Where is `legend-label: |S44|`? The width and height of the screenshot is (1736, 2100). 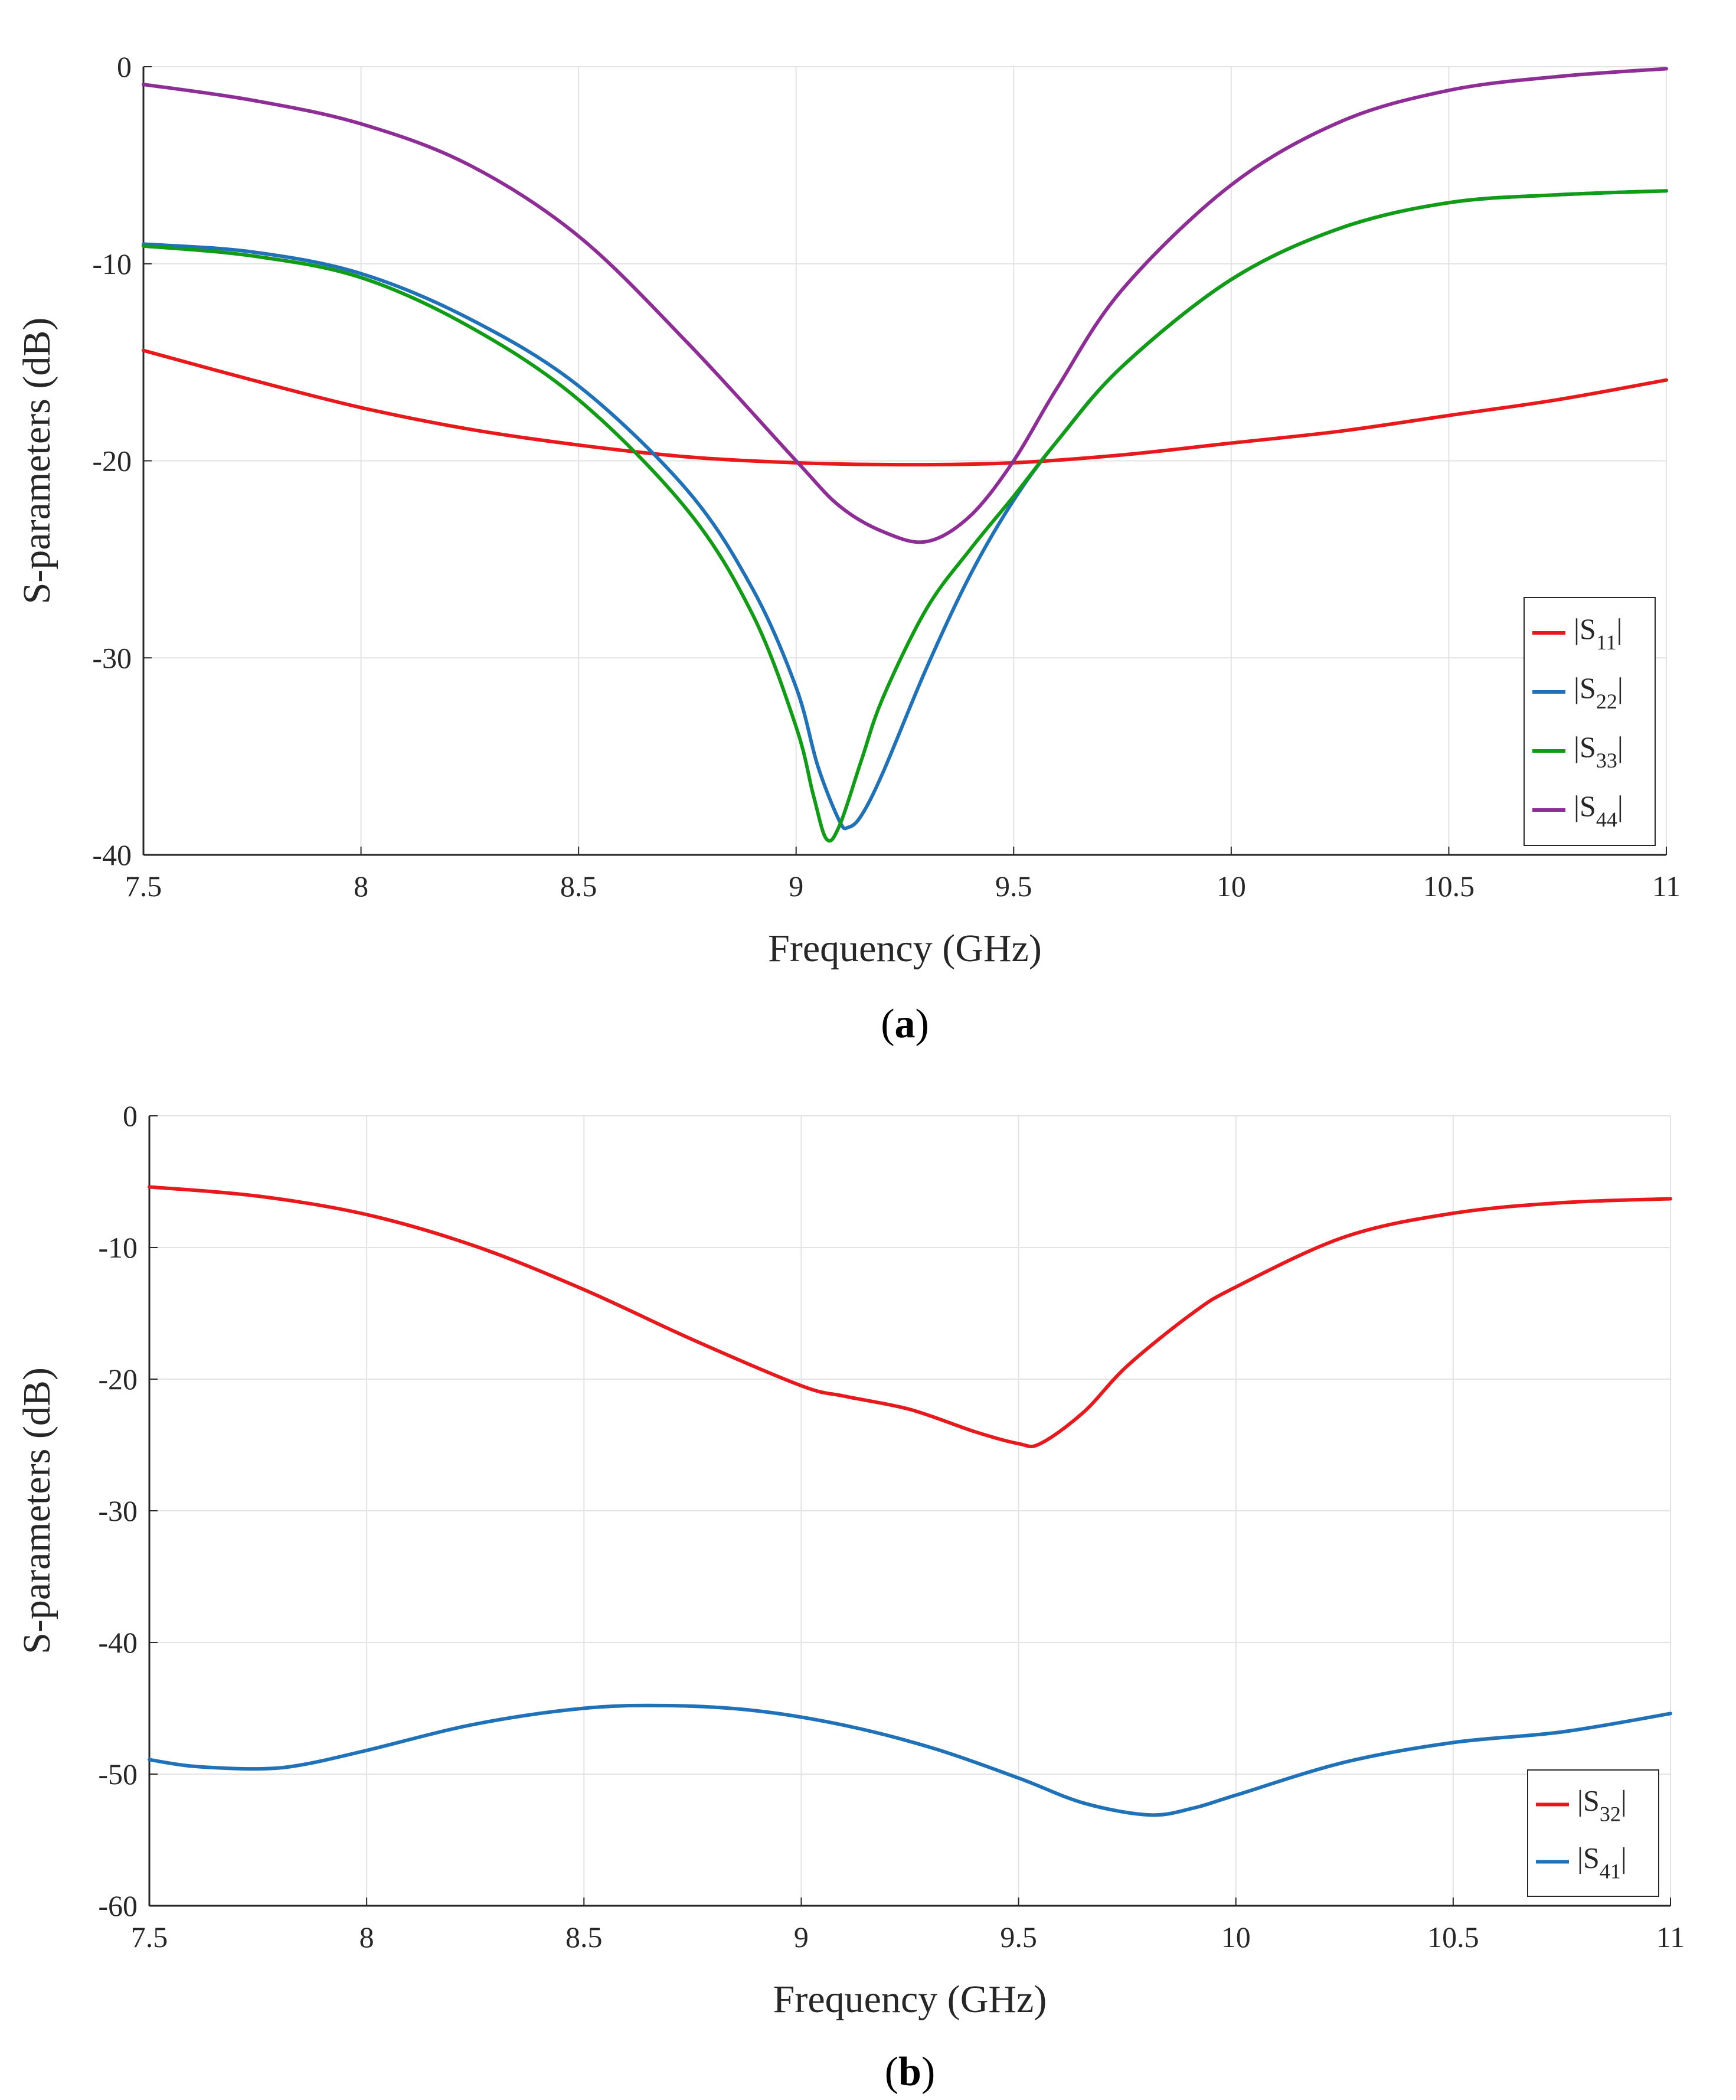
legend-label: |S44| is located at coordinates (1598, 810).